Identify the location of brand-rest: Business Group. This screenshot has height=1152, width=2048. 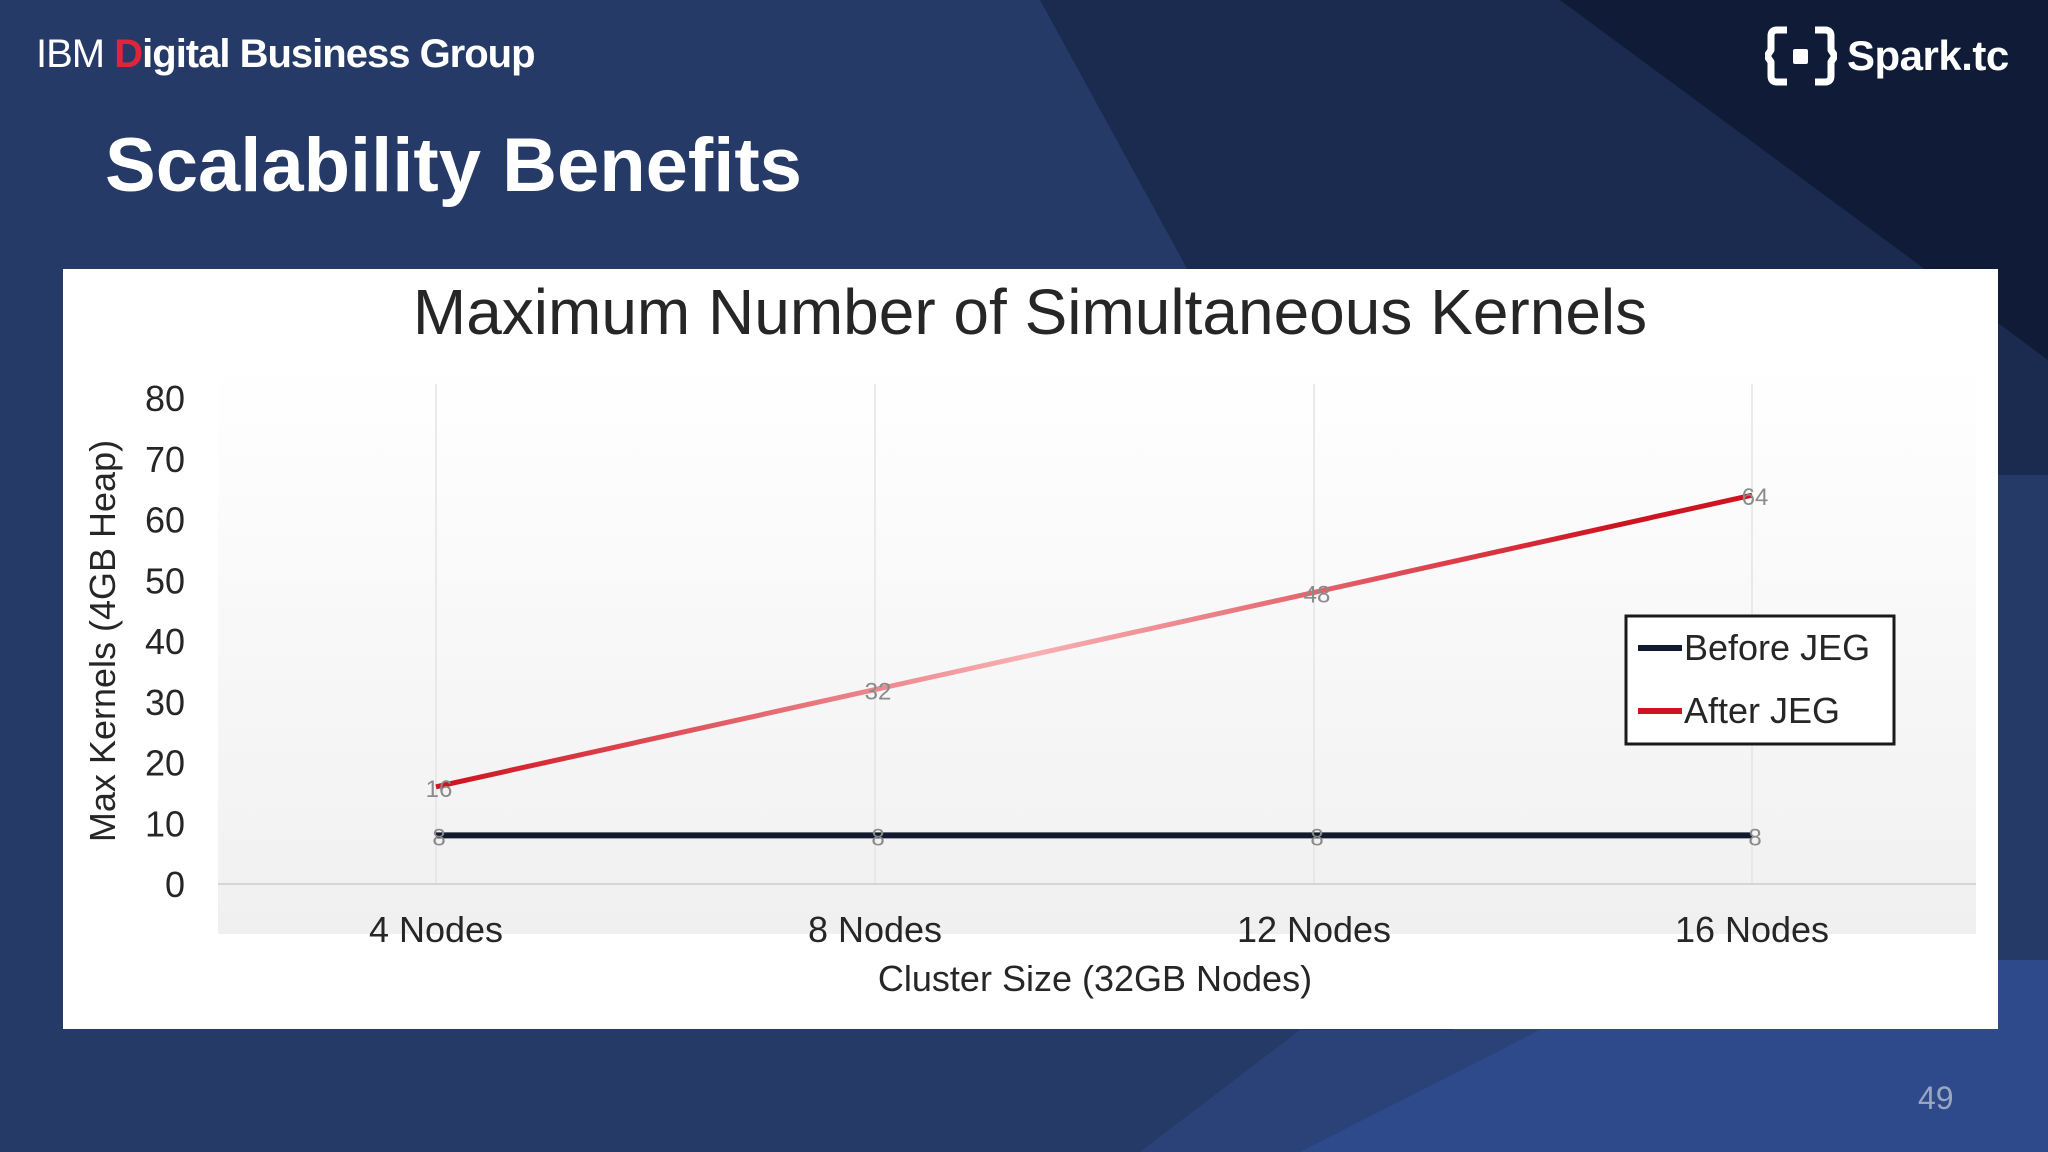
(382, 54).